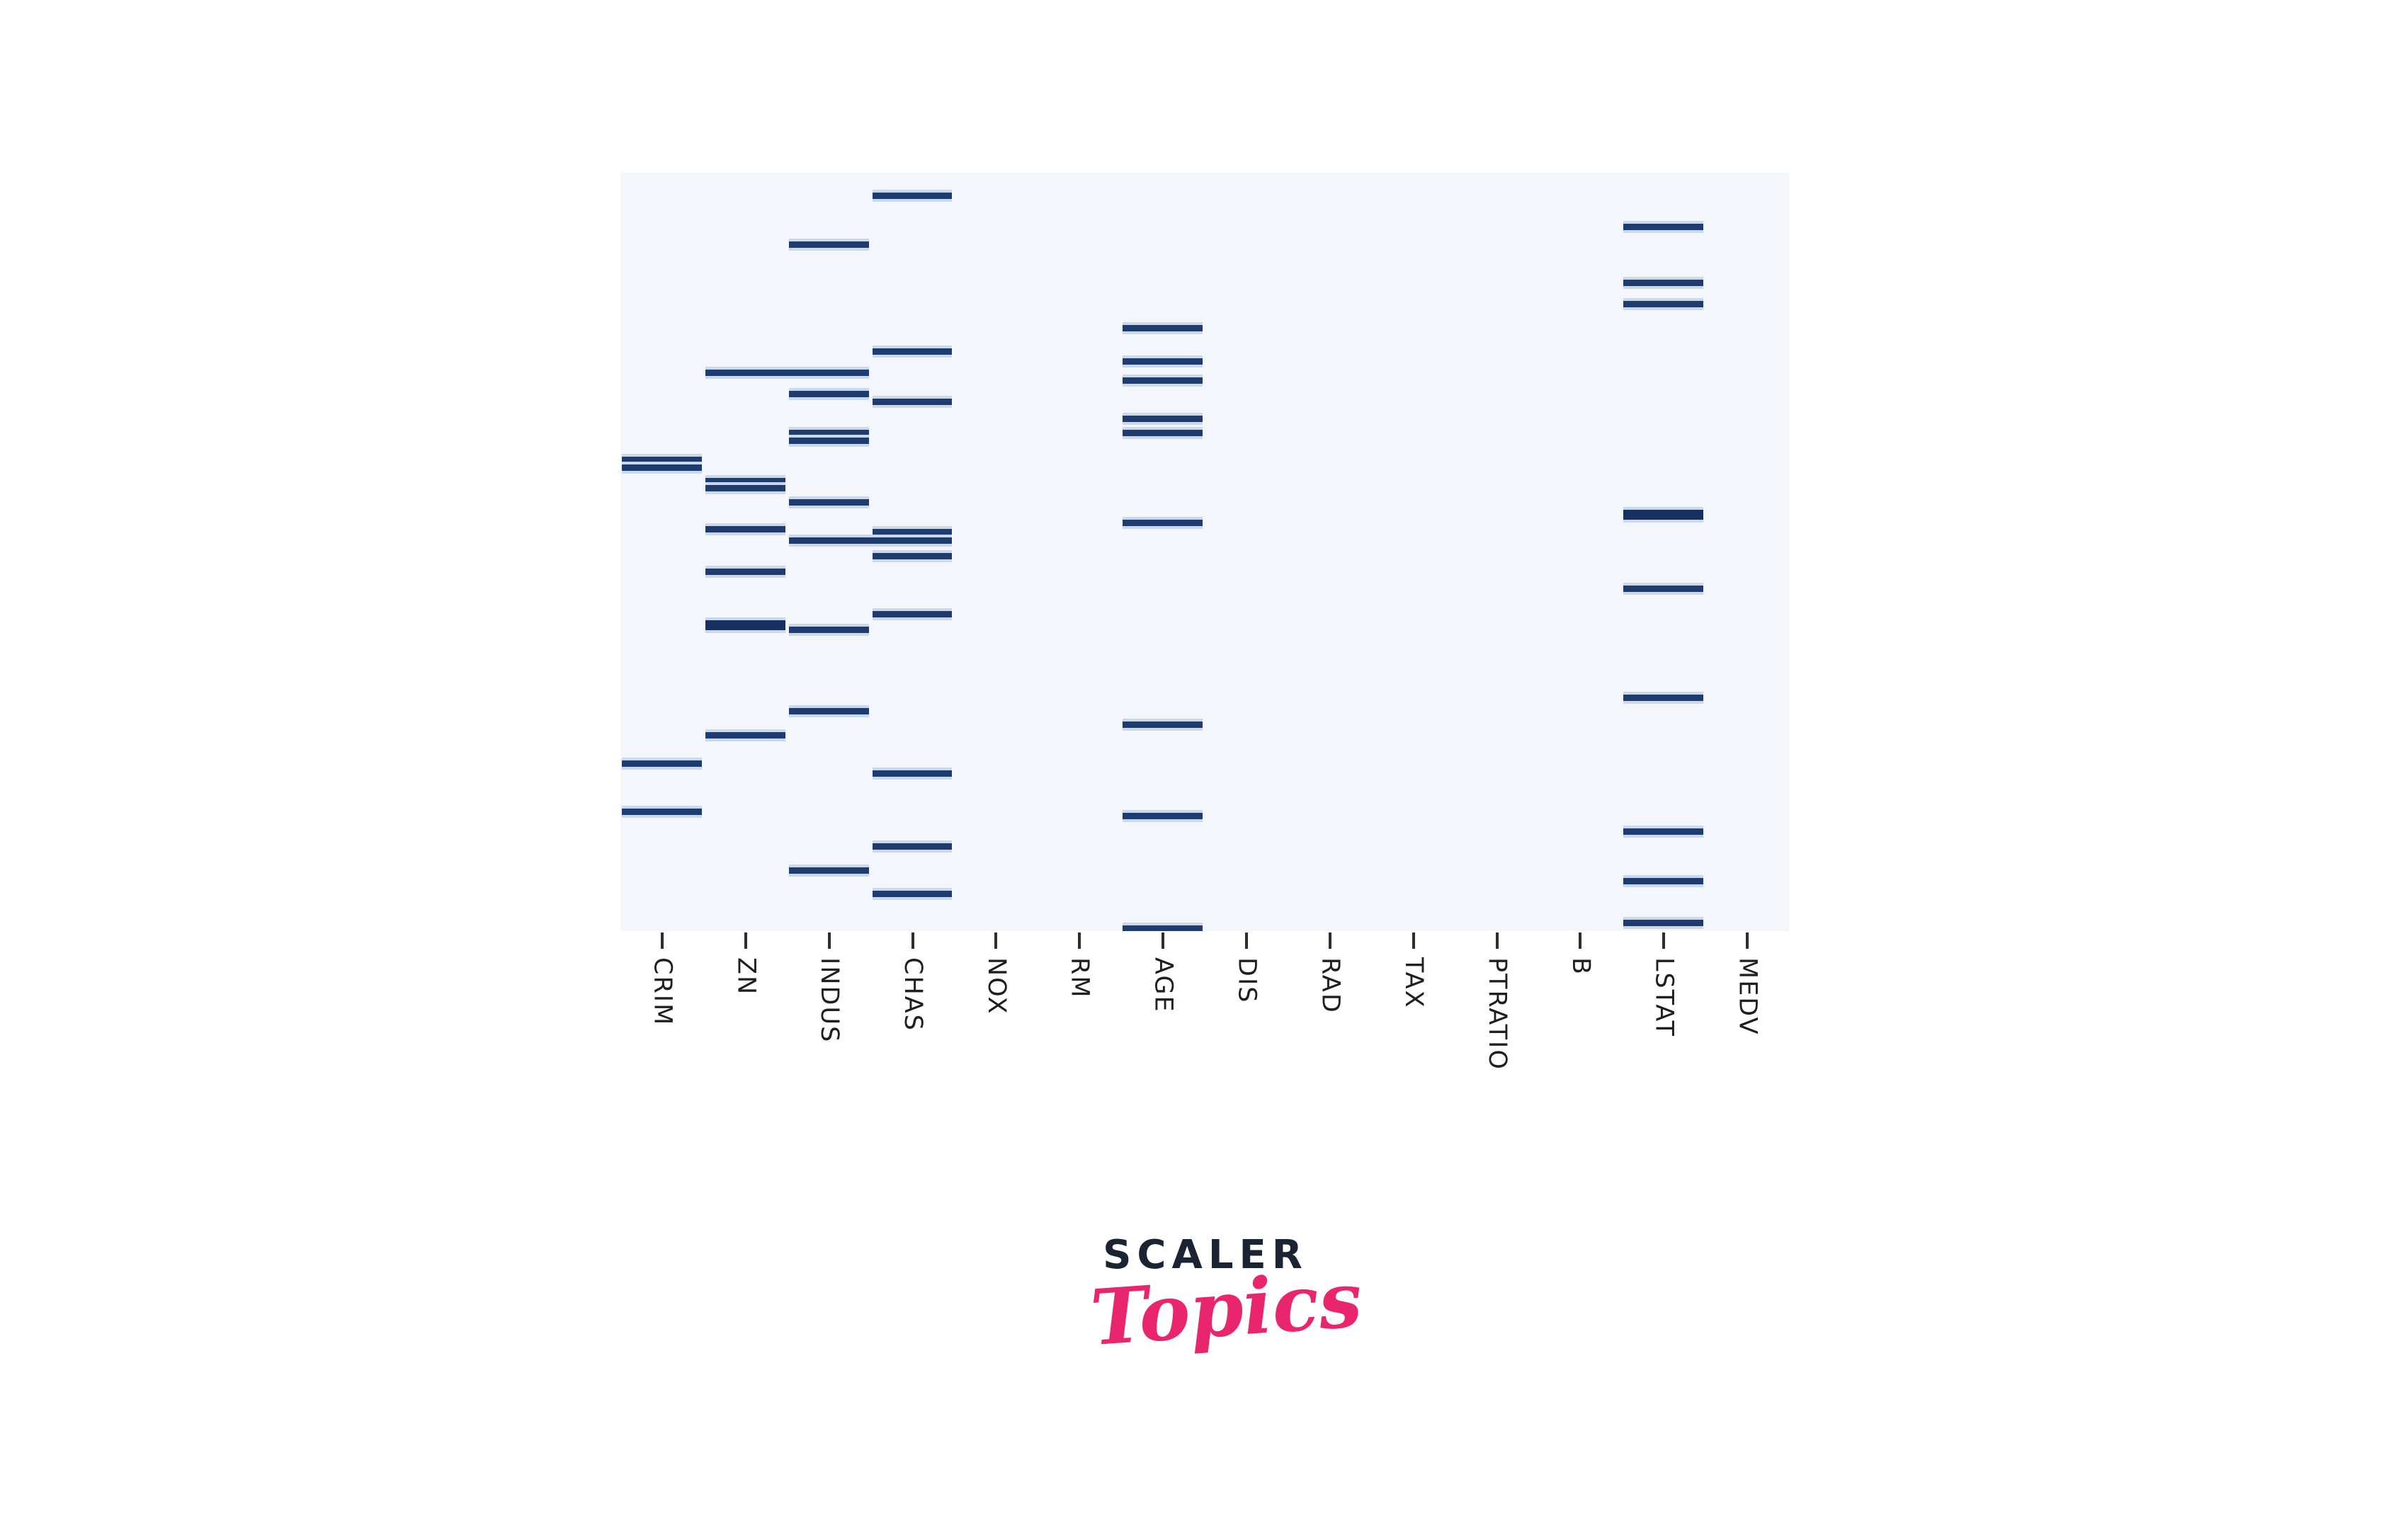 This screenshot has width=2408, height=1540. What do you see at coordinates (1581, 967) in the screenshot?
I see `x-tick-label-b: B` at bounding box center [1581, 967].